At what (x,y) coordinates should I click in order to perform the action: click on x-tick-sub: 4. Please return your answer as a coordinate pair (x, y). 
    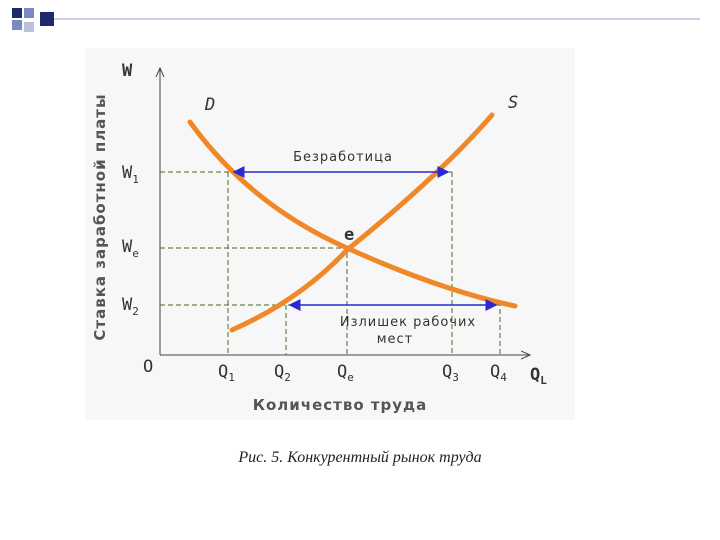
    Looking at the image, I should click on (503, 377).